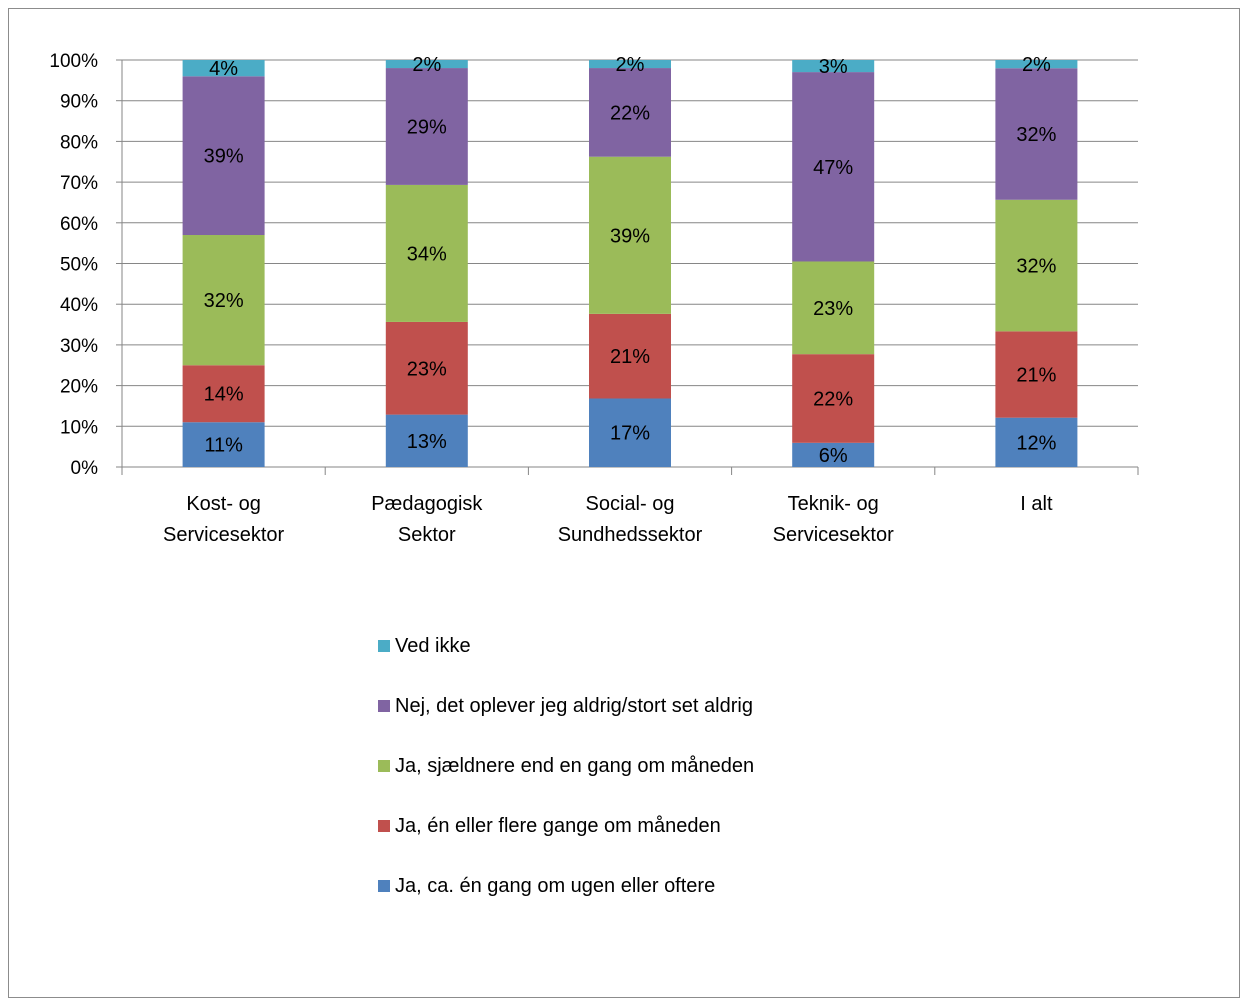  What do you see at coordinates (574, 766) in the screenshot?
I see `legend-label: Ja, sjældnere end en gang om måneden` at bounding box center [574, 766].